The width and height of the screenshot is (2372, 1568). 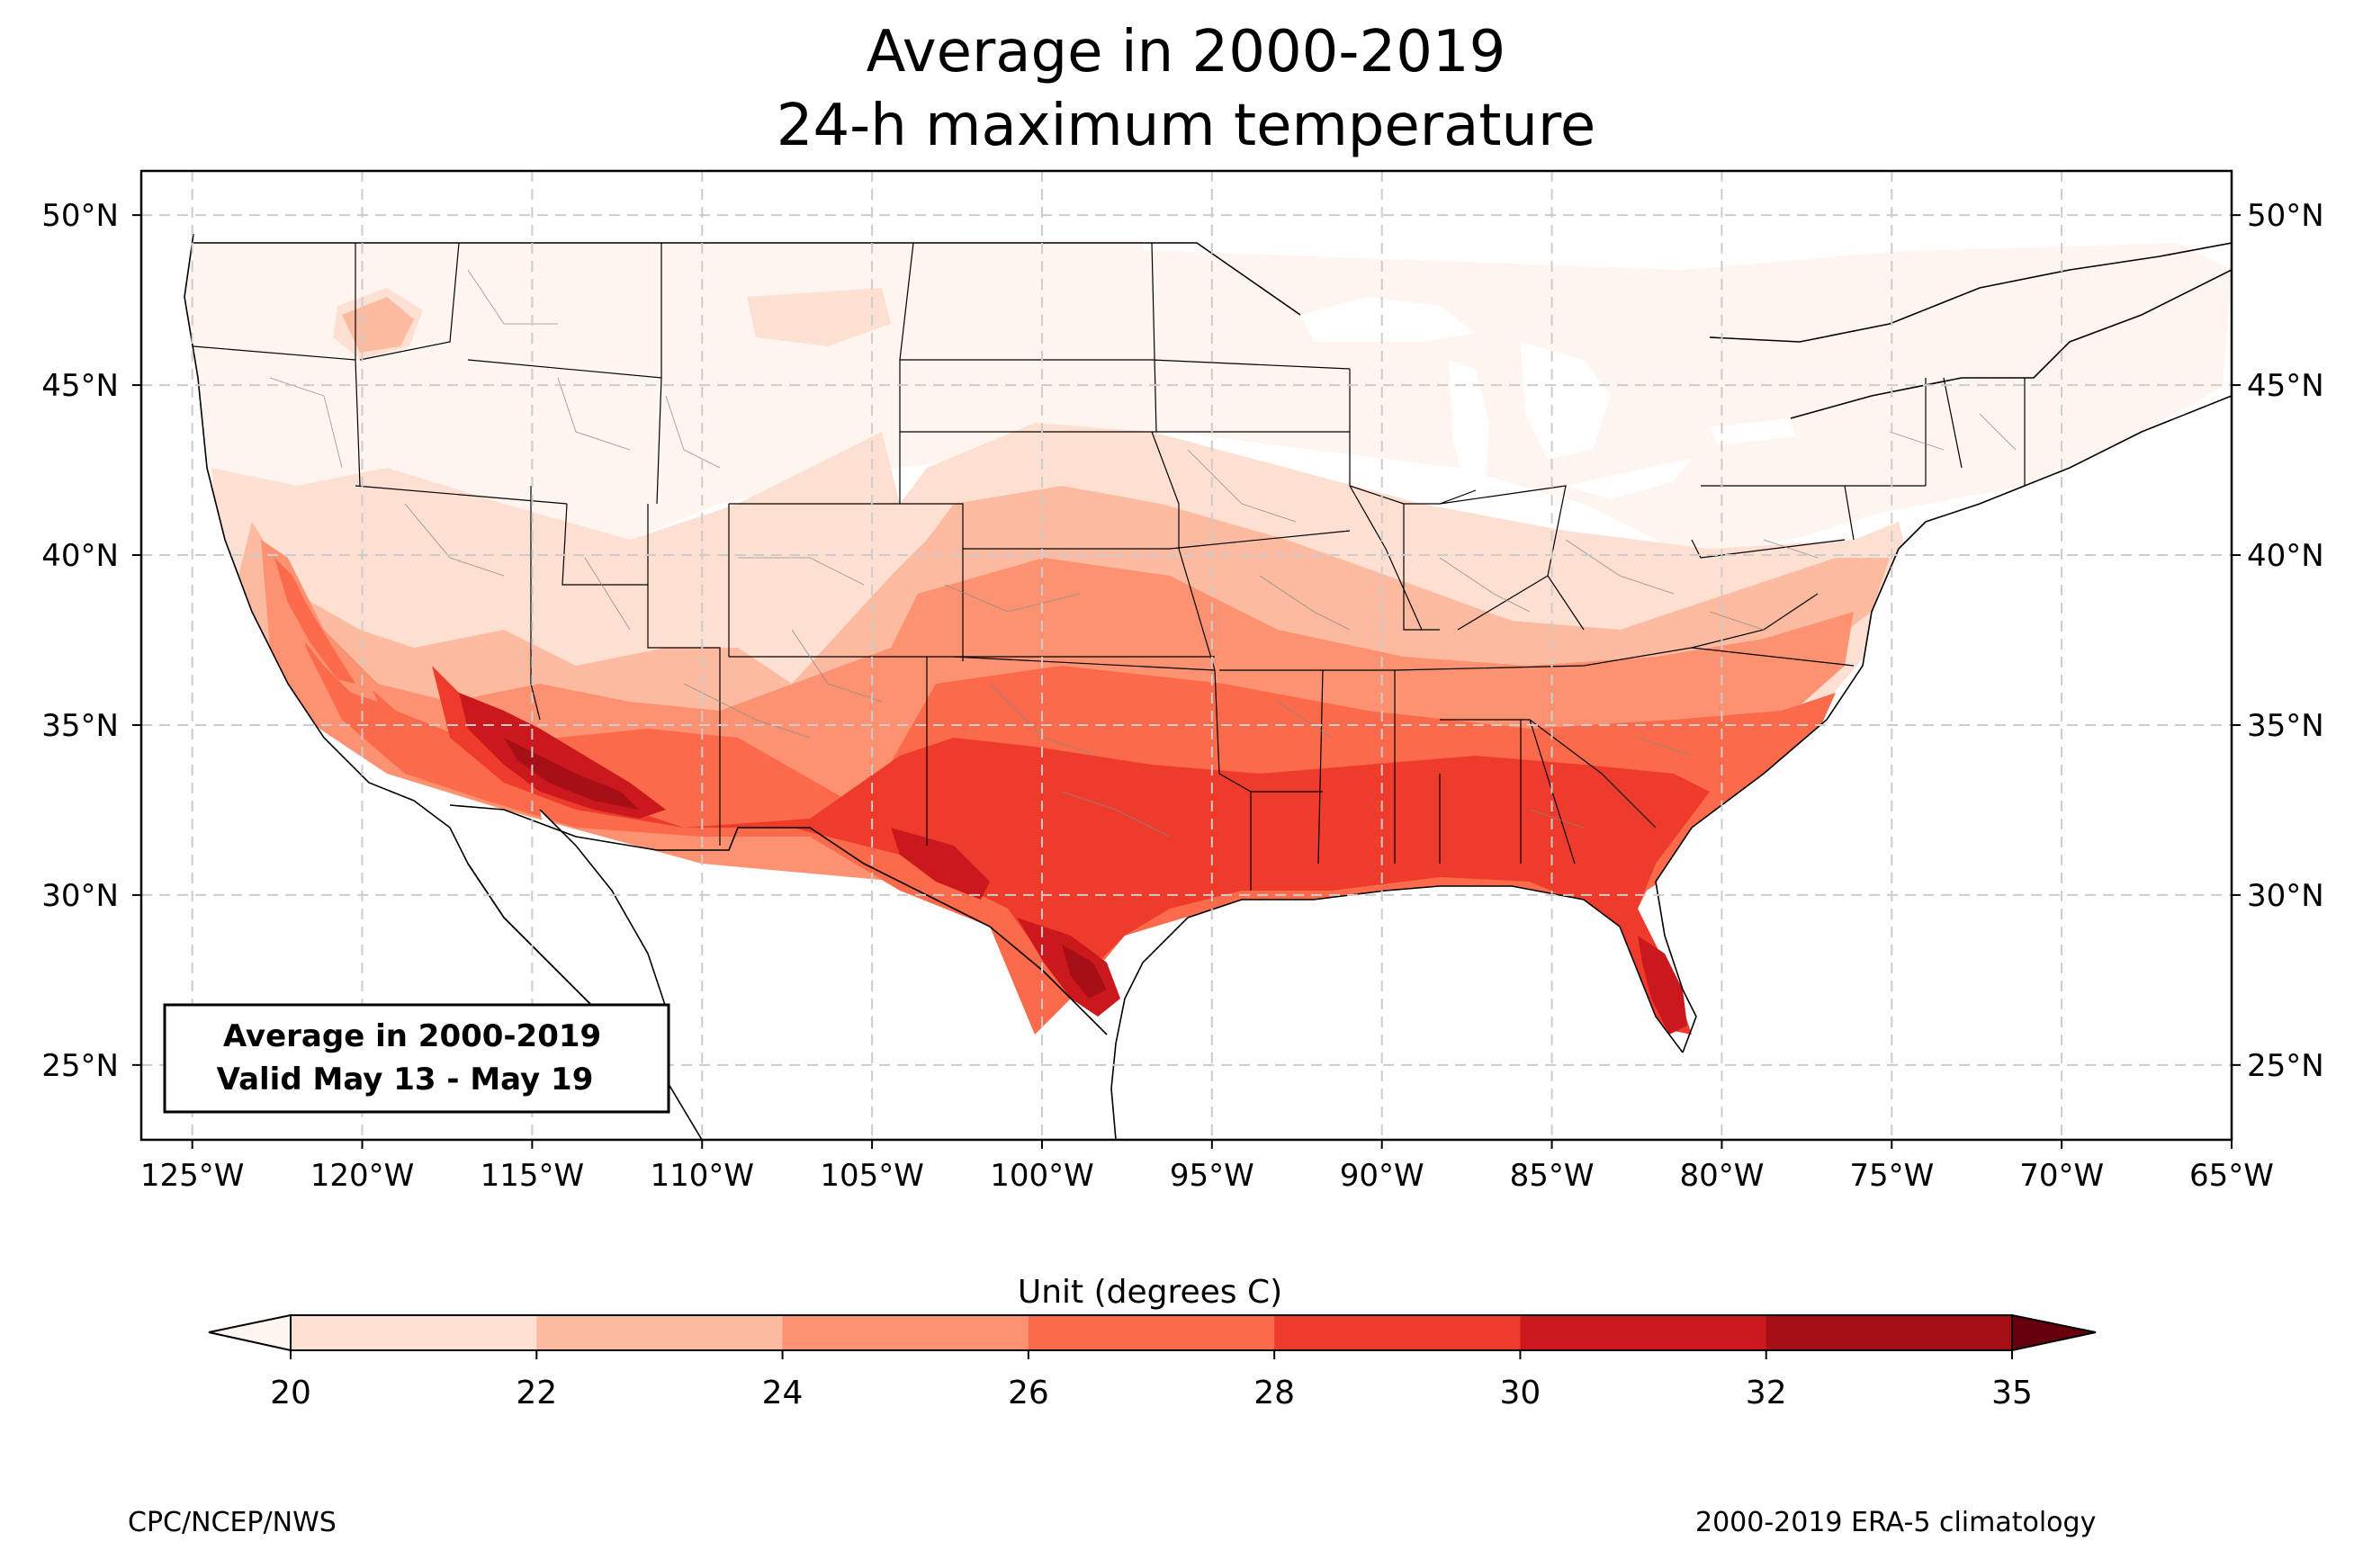 I want to click on colorbar-over-arrow, so click(x=2054, y=1332).